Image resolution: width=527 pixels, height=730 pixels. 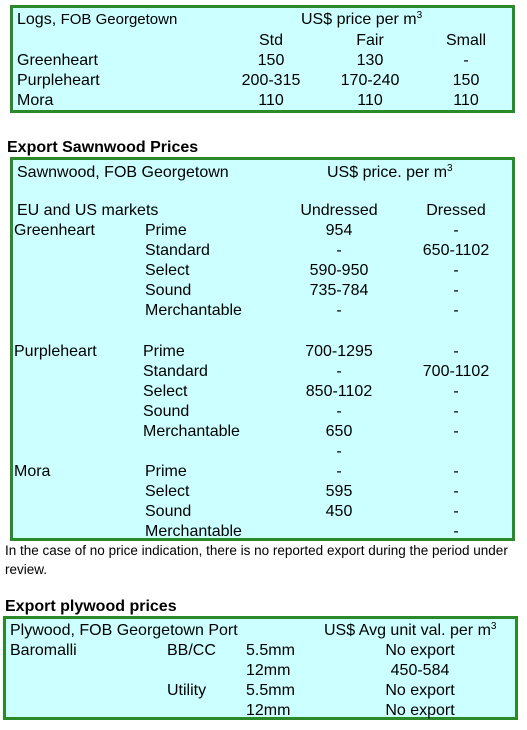 I want to click on sawnwood-undressed: 450, so click(x=339, y=511).